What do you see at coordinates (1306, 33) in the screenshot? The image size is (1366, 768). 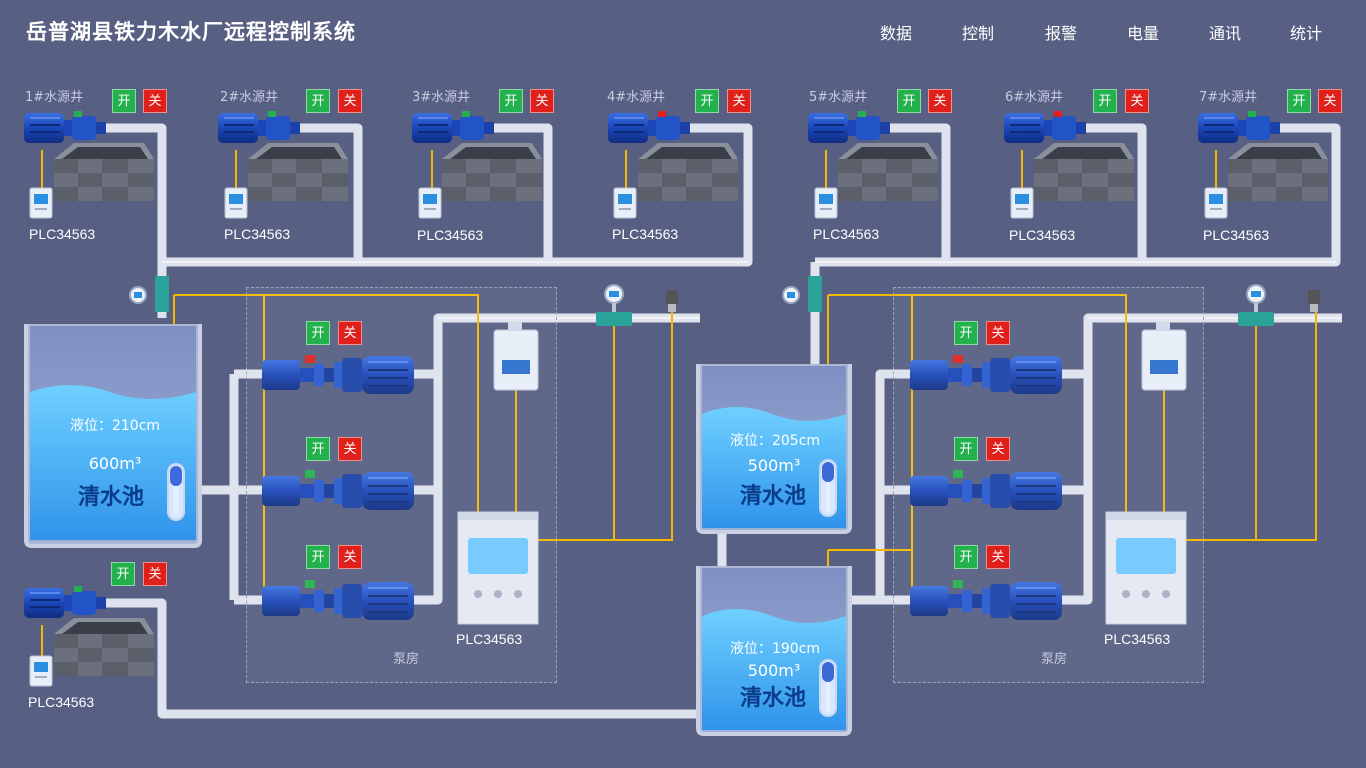 I see `nav-stats: 统计` at bounding box center [1306, 33].